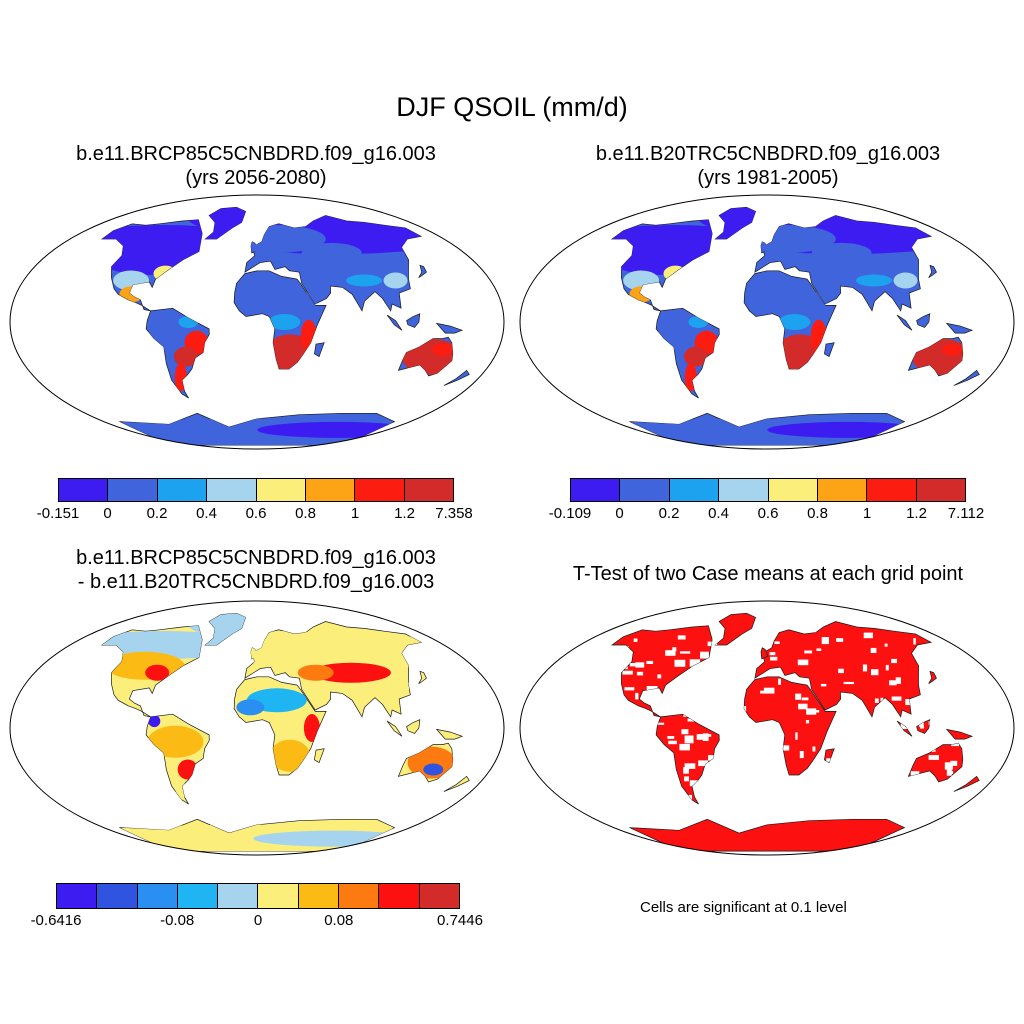 The image size is (1024, 1024). Describe the element at coordinates (355, 513) in the screenshot. I see `colorbar-label: 1` at that location.